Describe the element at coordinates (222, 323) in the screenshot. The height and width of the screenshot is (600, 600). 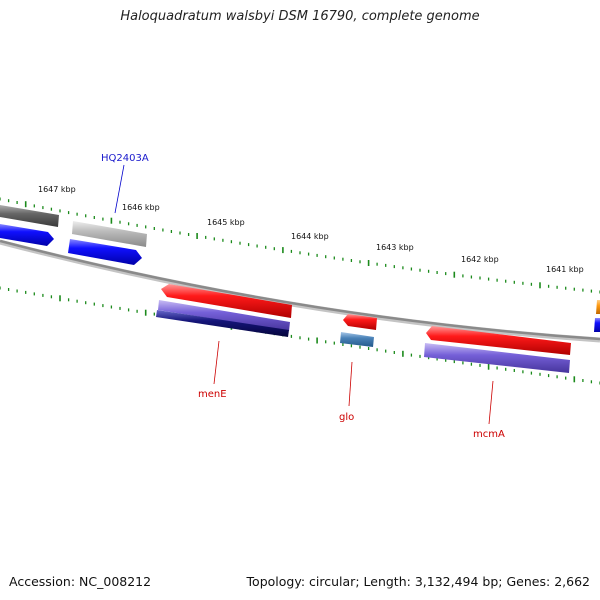
I see `gene-feature-navy` at that location.